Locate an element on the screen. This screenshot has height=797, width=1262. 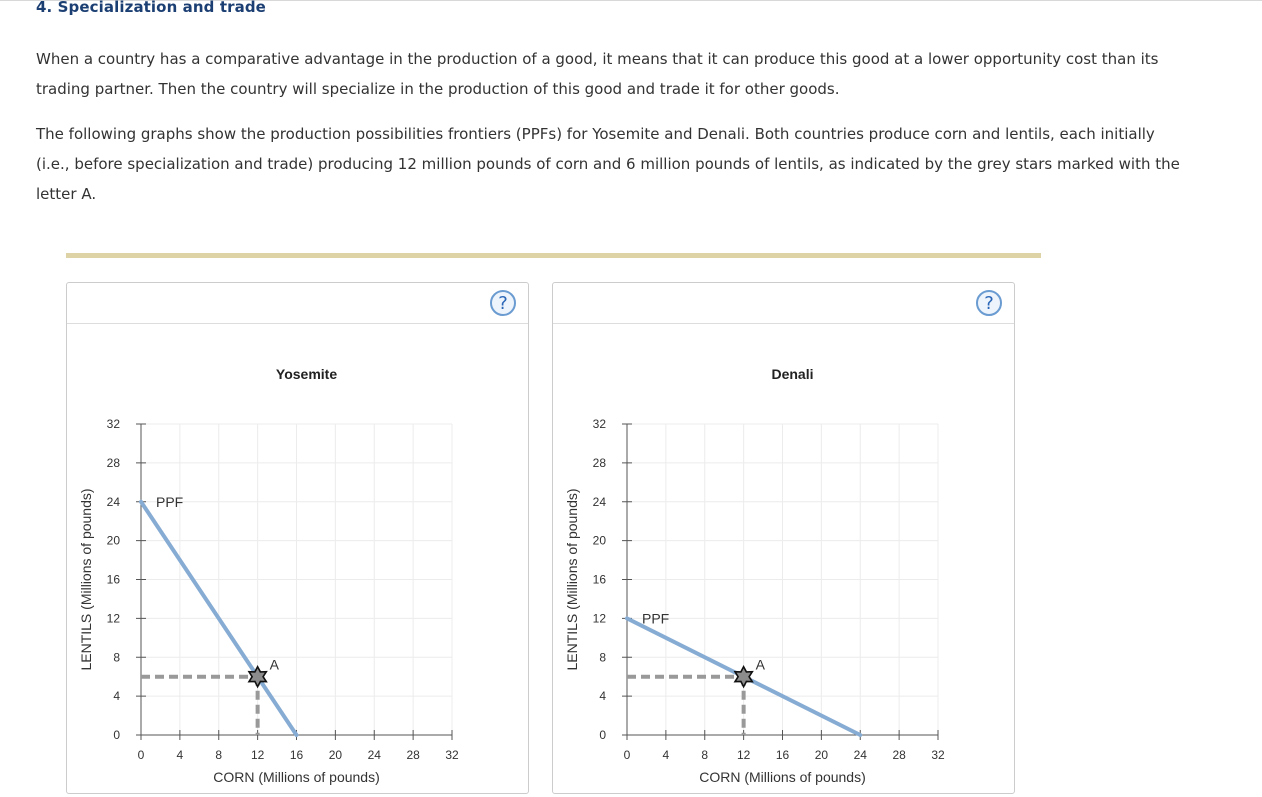
top-border is located at coordinates (631, 0).